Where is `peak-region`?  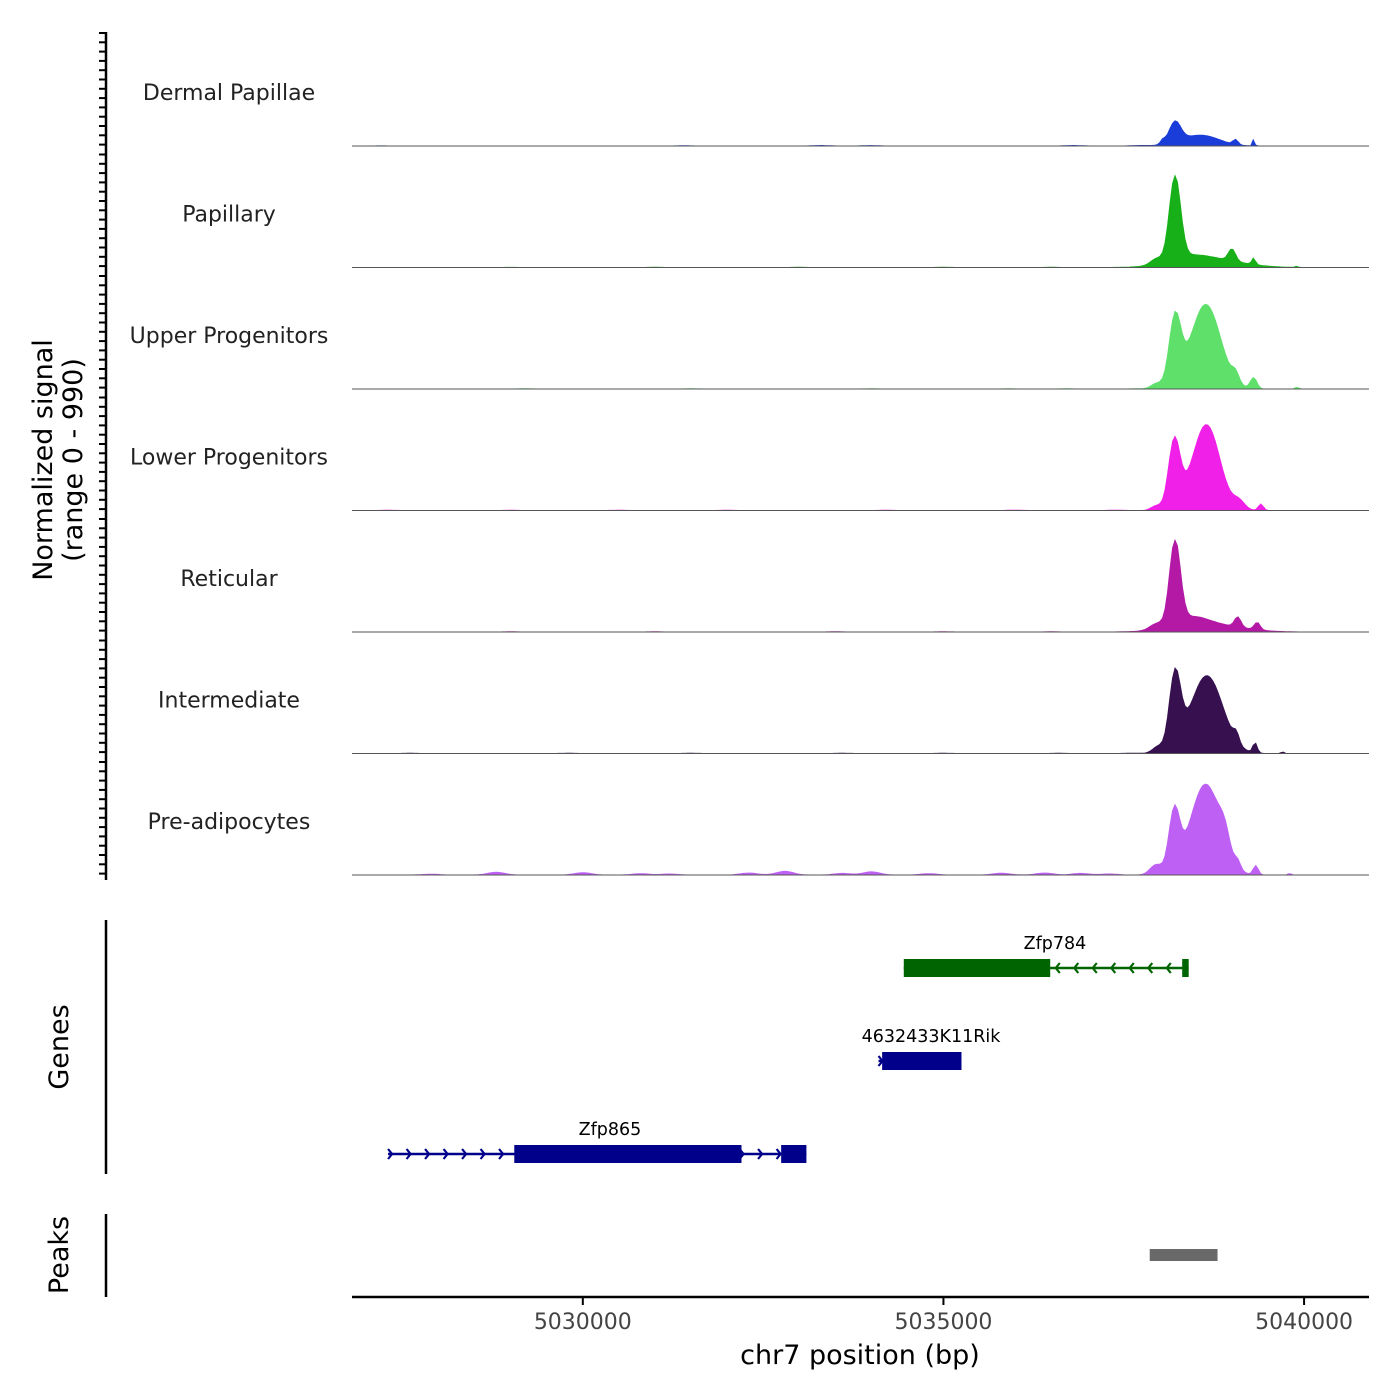 peak-region is located at coordinates (1183, 1255).